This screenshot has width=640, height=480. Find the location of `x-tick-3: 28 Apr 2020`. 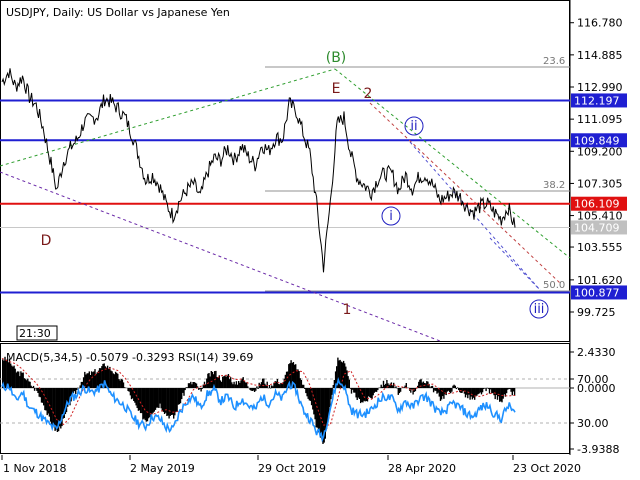

x-tick-3: 28 Apr 2020 is located at coordinates (422, 468).